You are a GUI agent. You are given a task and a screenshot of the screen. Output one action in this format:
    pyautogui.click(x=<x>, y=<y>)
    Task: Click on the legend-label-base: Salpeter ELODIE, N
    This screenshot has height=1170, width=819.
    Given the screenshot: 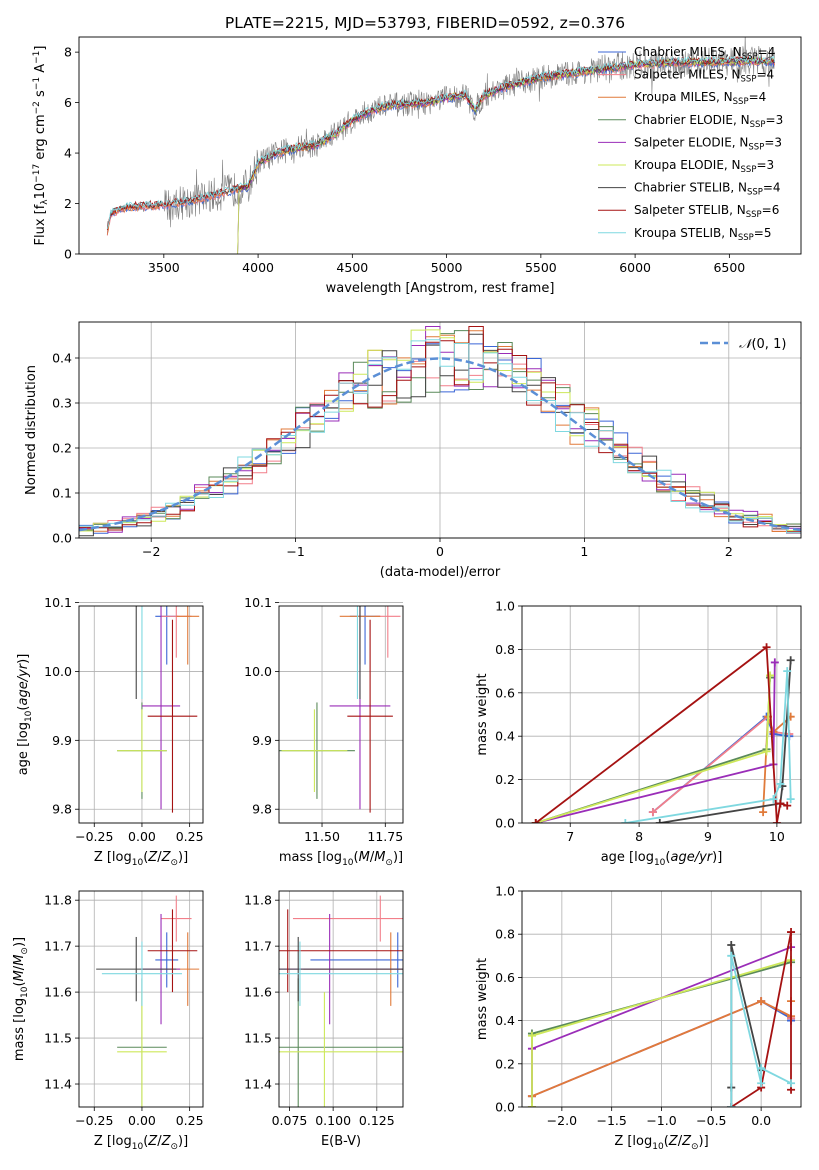 What is the action you would take?
    pyautogui.click(x=691, y=142)
    